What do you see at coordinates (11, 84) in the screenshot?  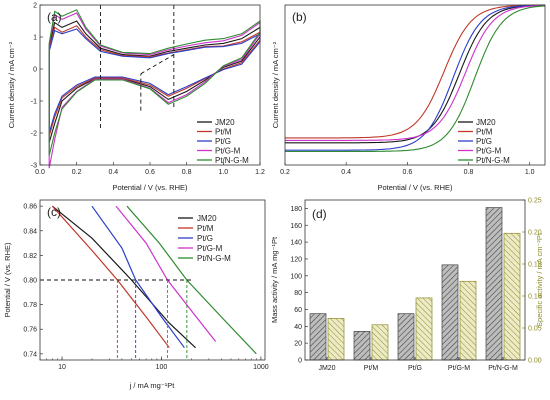 I see `panel-a-ylabel: Current density / mA cm⁻²` at bounding box center [11, 84].